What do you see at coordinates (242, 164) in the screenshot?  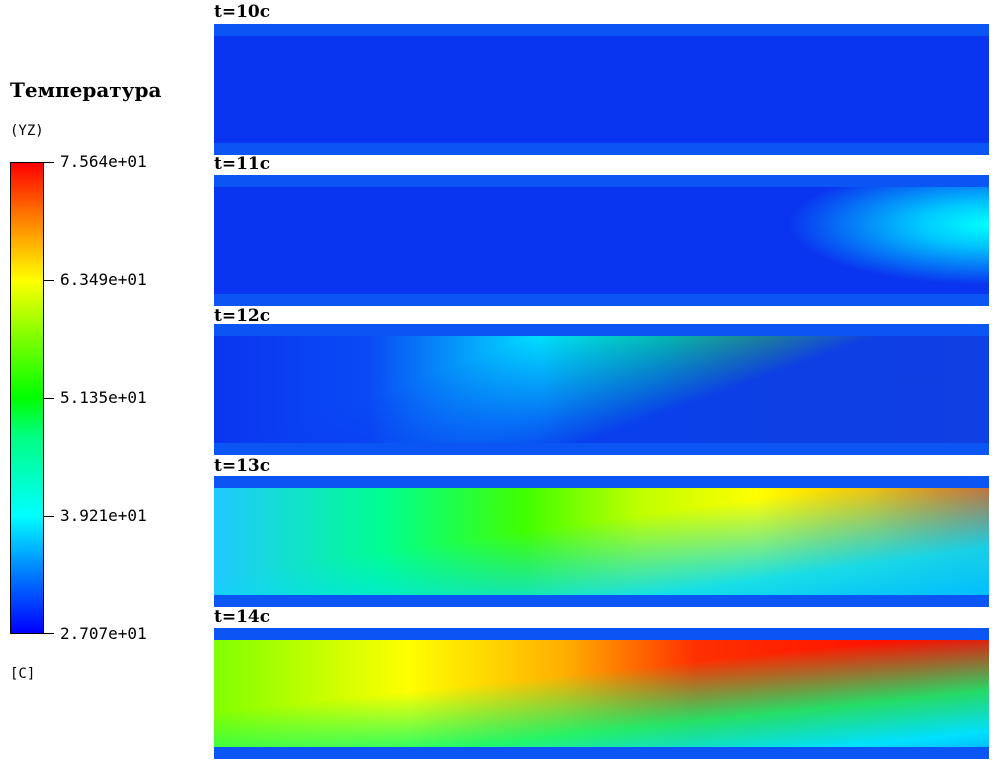 I see `panel-label-t11: t=11c` at bounding box center [242, 164].